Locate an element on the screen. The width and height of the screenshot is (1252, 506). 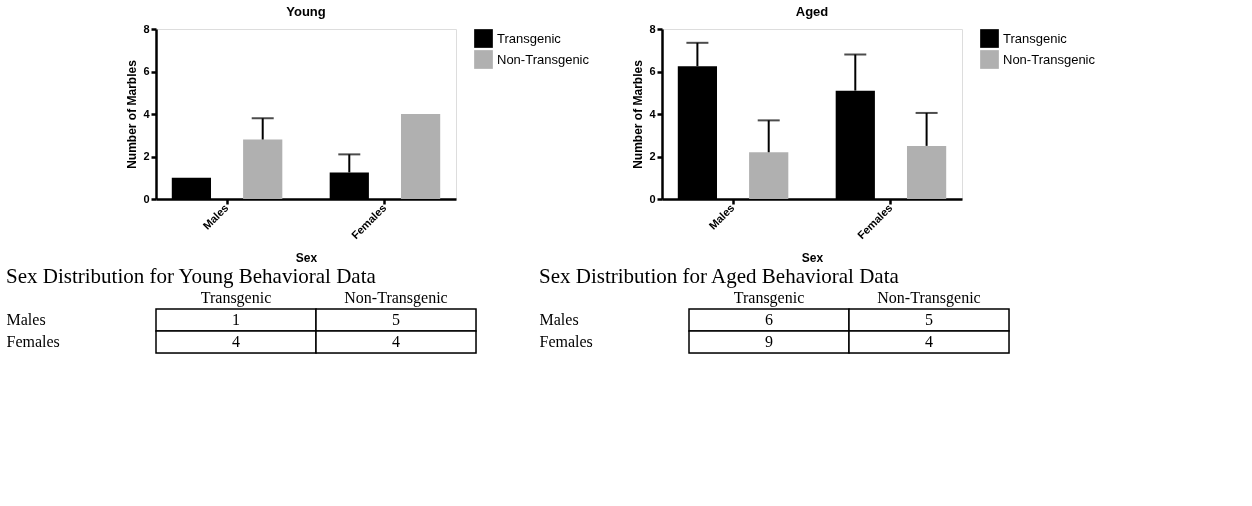
chart-title: Sex Distribution for Aged Behavioral Data is located at coordinates (719, 276).